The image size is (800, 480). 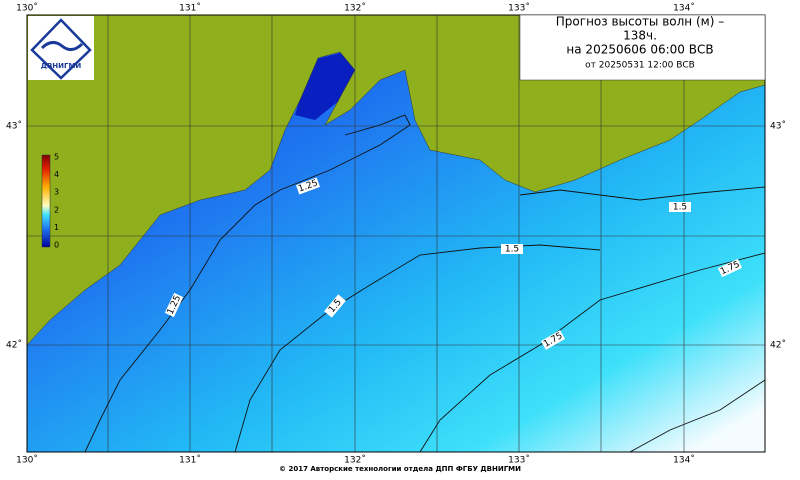 I want to click on colorbar-label: 2, so click(x=56, y=209).